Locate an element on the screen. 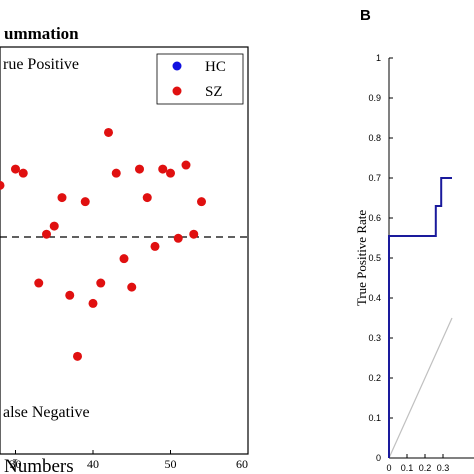 Image resolution: width=474 pixels, height=474 pixels. x-tick-label: 0.3 is located at coordinates (443, 468).